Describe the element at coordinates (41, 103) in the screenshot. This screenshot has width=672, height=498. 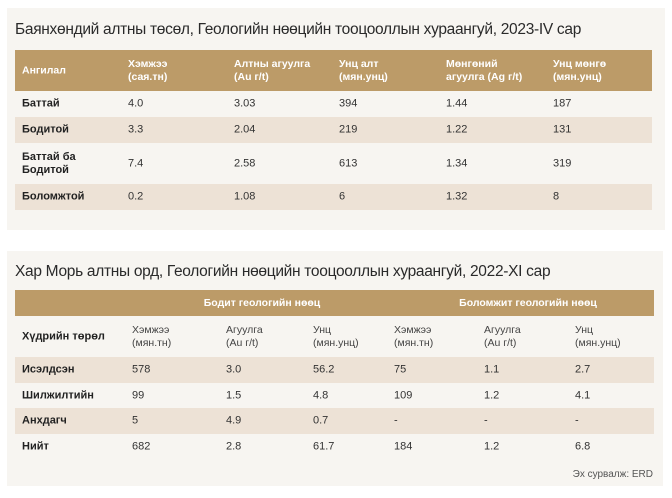
I see `row-category: Баттай` at that location.